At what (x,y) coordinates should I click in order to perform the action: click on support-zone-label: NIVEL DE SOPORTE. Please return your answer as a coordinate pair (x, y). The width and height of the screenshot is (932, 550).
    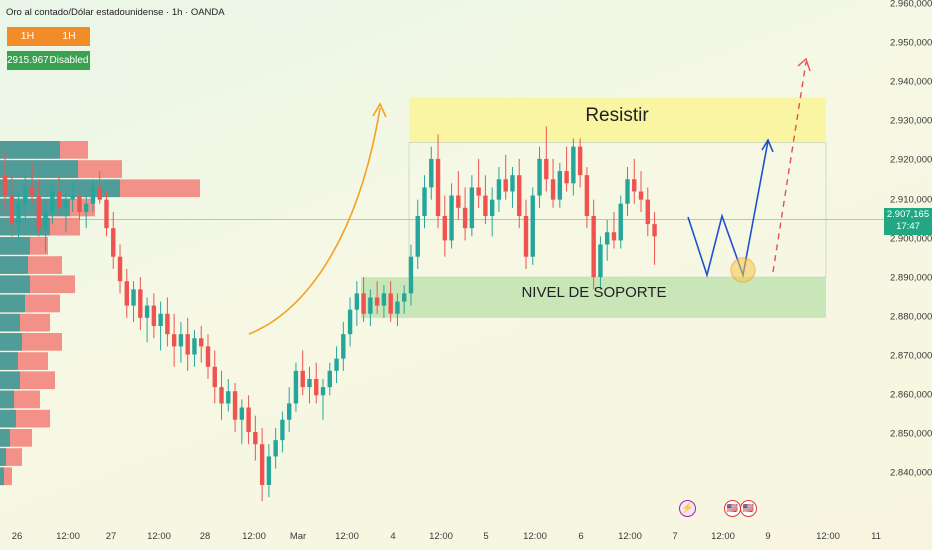
    Looking at the image, I should click on (594, 292).